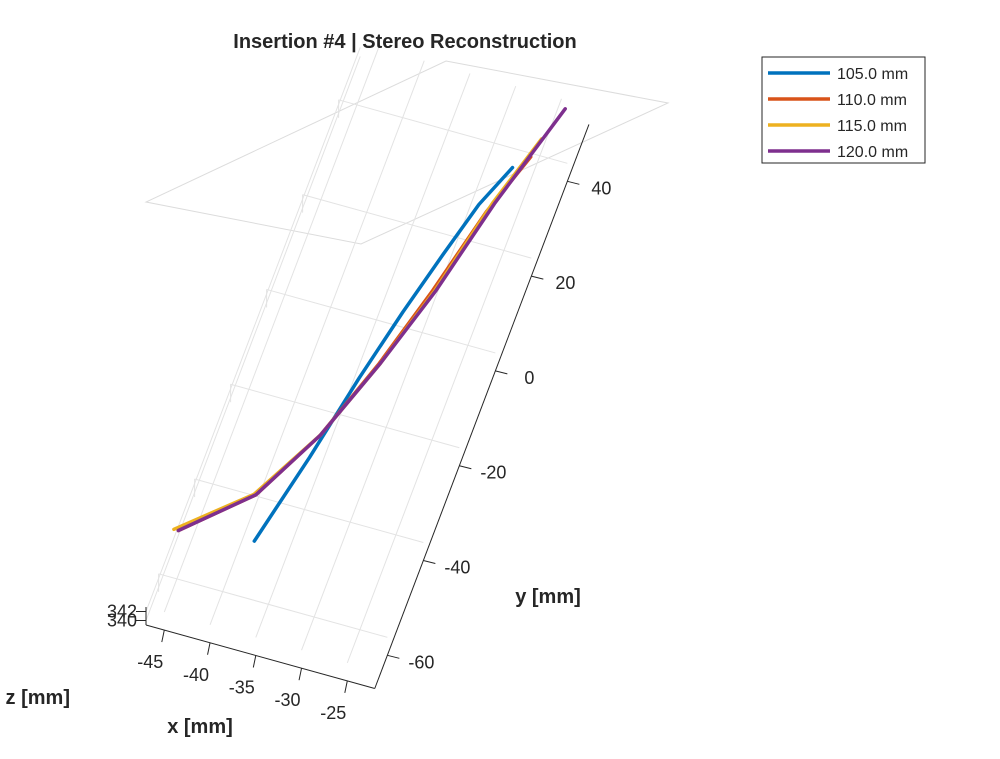  What do you see at coordinates (872, 126) in the screenshot?
I see `legend-entry: 115.0 mm` at bounding box center [872, 126].